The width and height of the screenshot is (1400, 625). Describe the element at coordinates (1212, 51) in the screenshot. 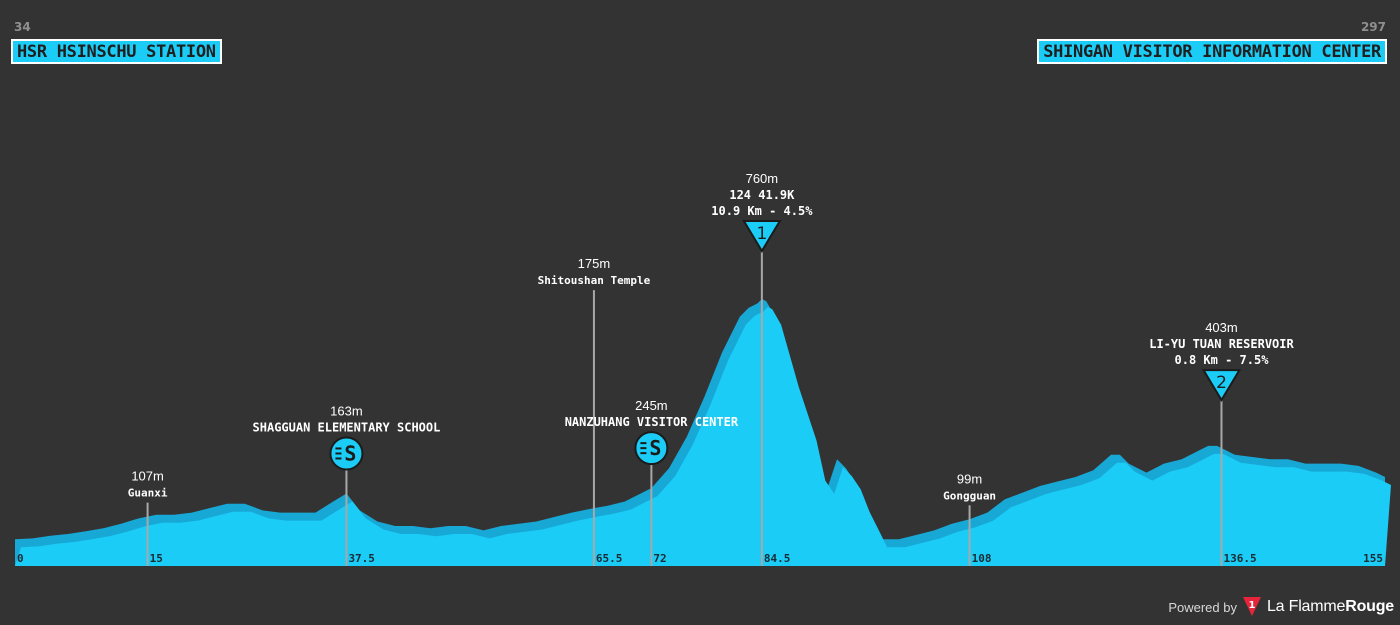

I see `finish-location-label: SHINGAN VISITOR INFORMATION CENTER` at that location.